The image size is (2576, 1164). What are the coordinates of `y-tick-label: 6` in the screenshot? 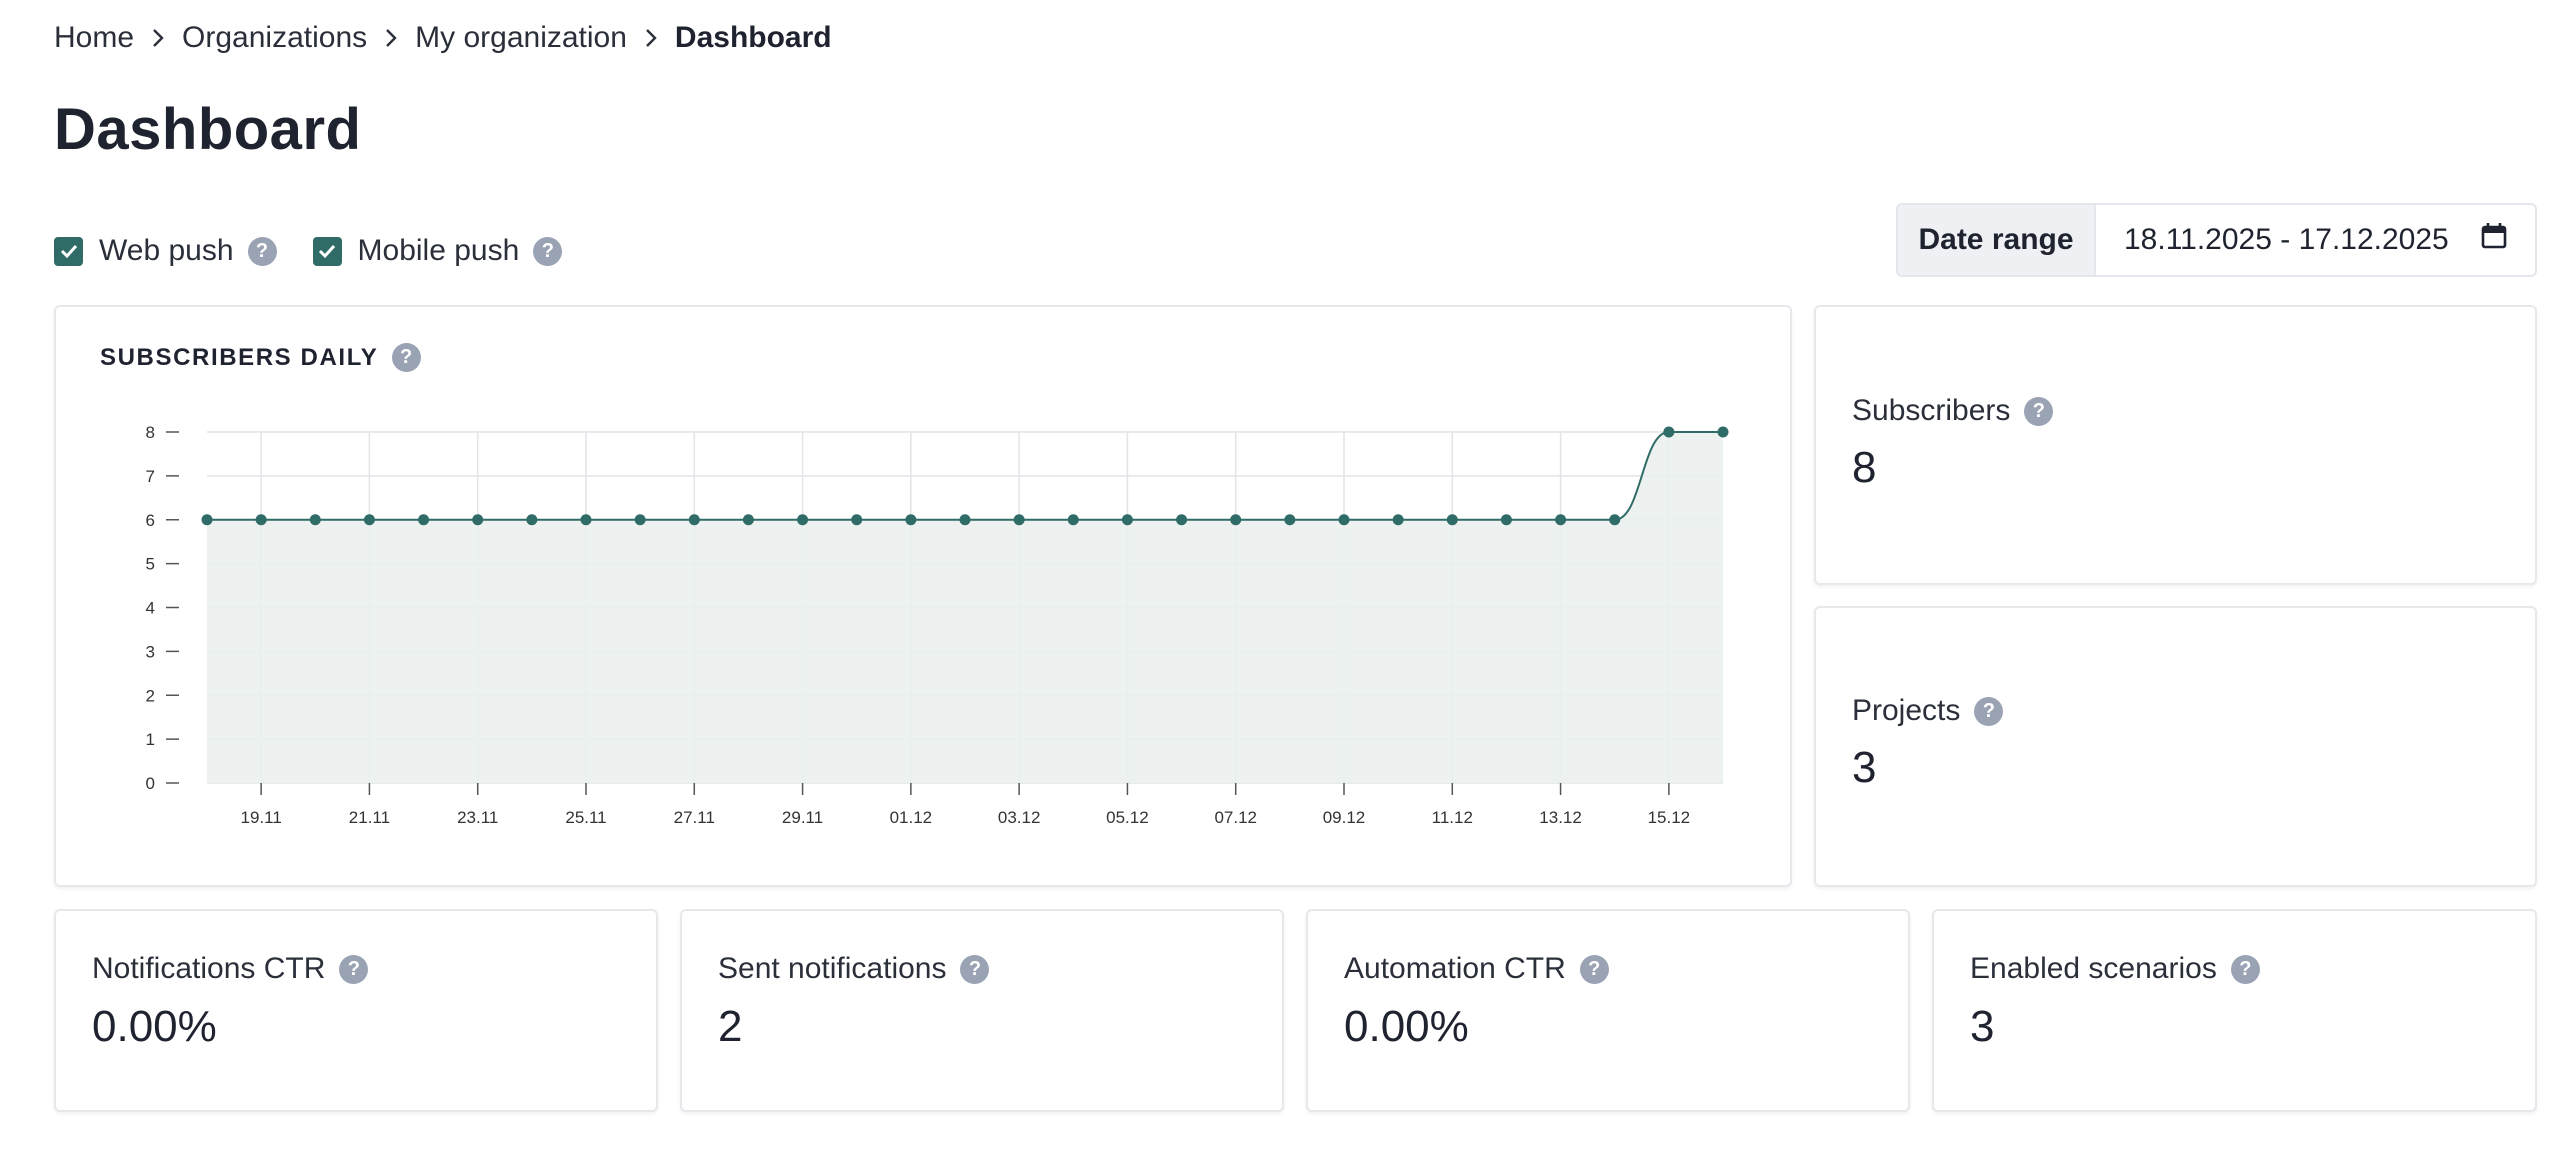 It's located at (150, 520).